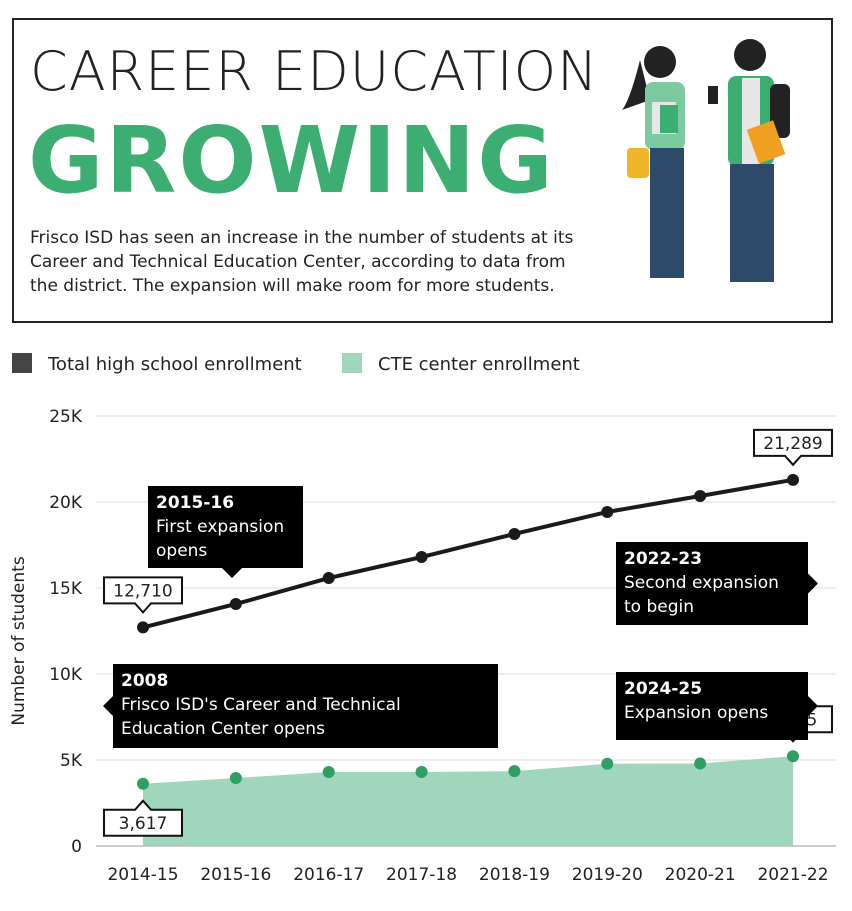 This screenshot has width=852, height=911. What do you see at coordinates (223, 729) in the screenshot?
I see `annotation-text: Education Center opens` at bounding box center [223, 729].